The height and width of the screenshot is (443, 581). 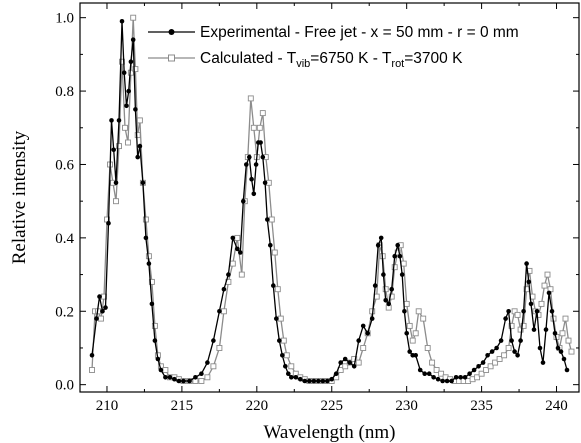 I want to click on legend-calc-sub-rot: rot, so click(x=397, y=64).